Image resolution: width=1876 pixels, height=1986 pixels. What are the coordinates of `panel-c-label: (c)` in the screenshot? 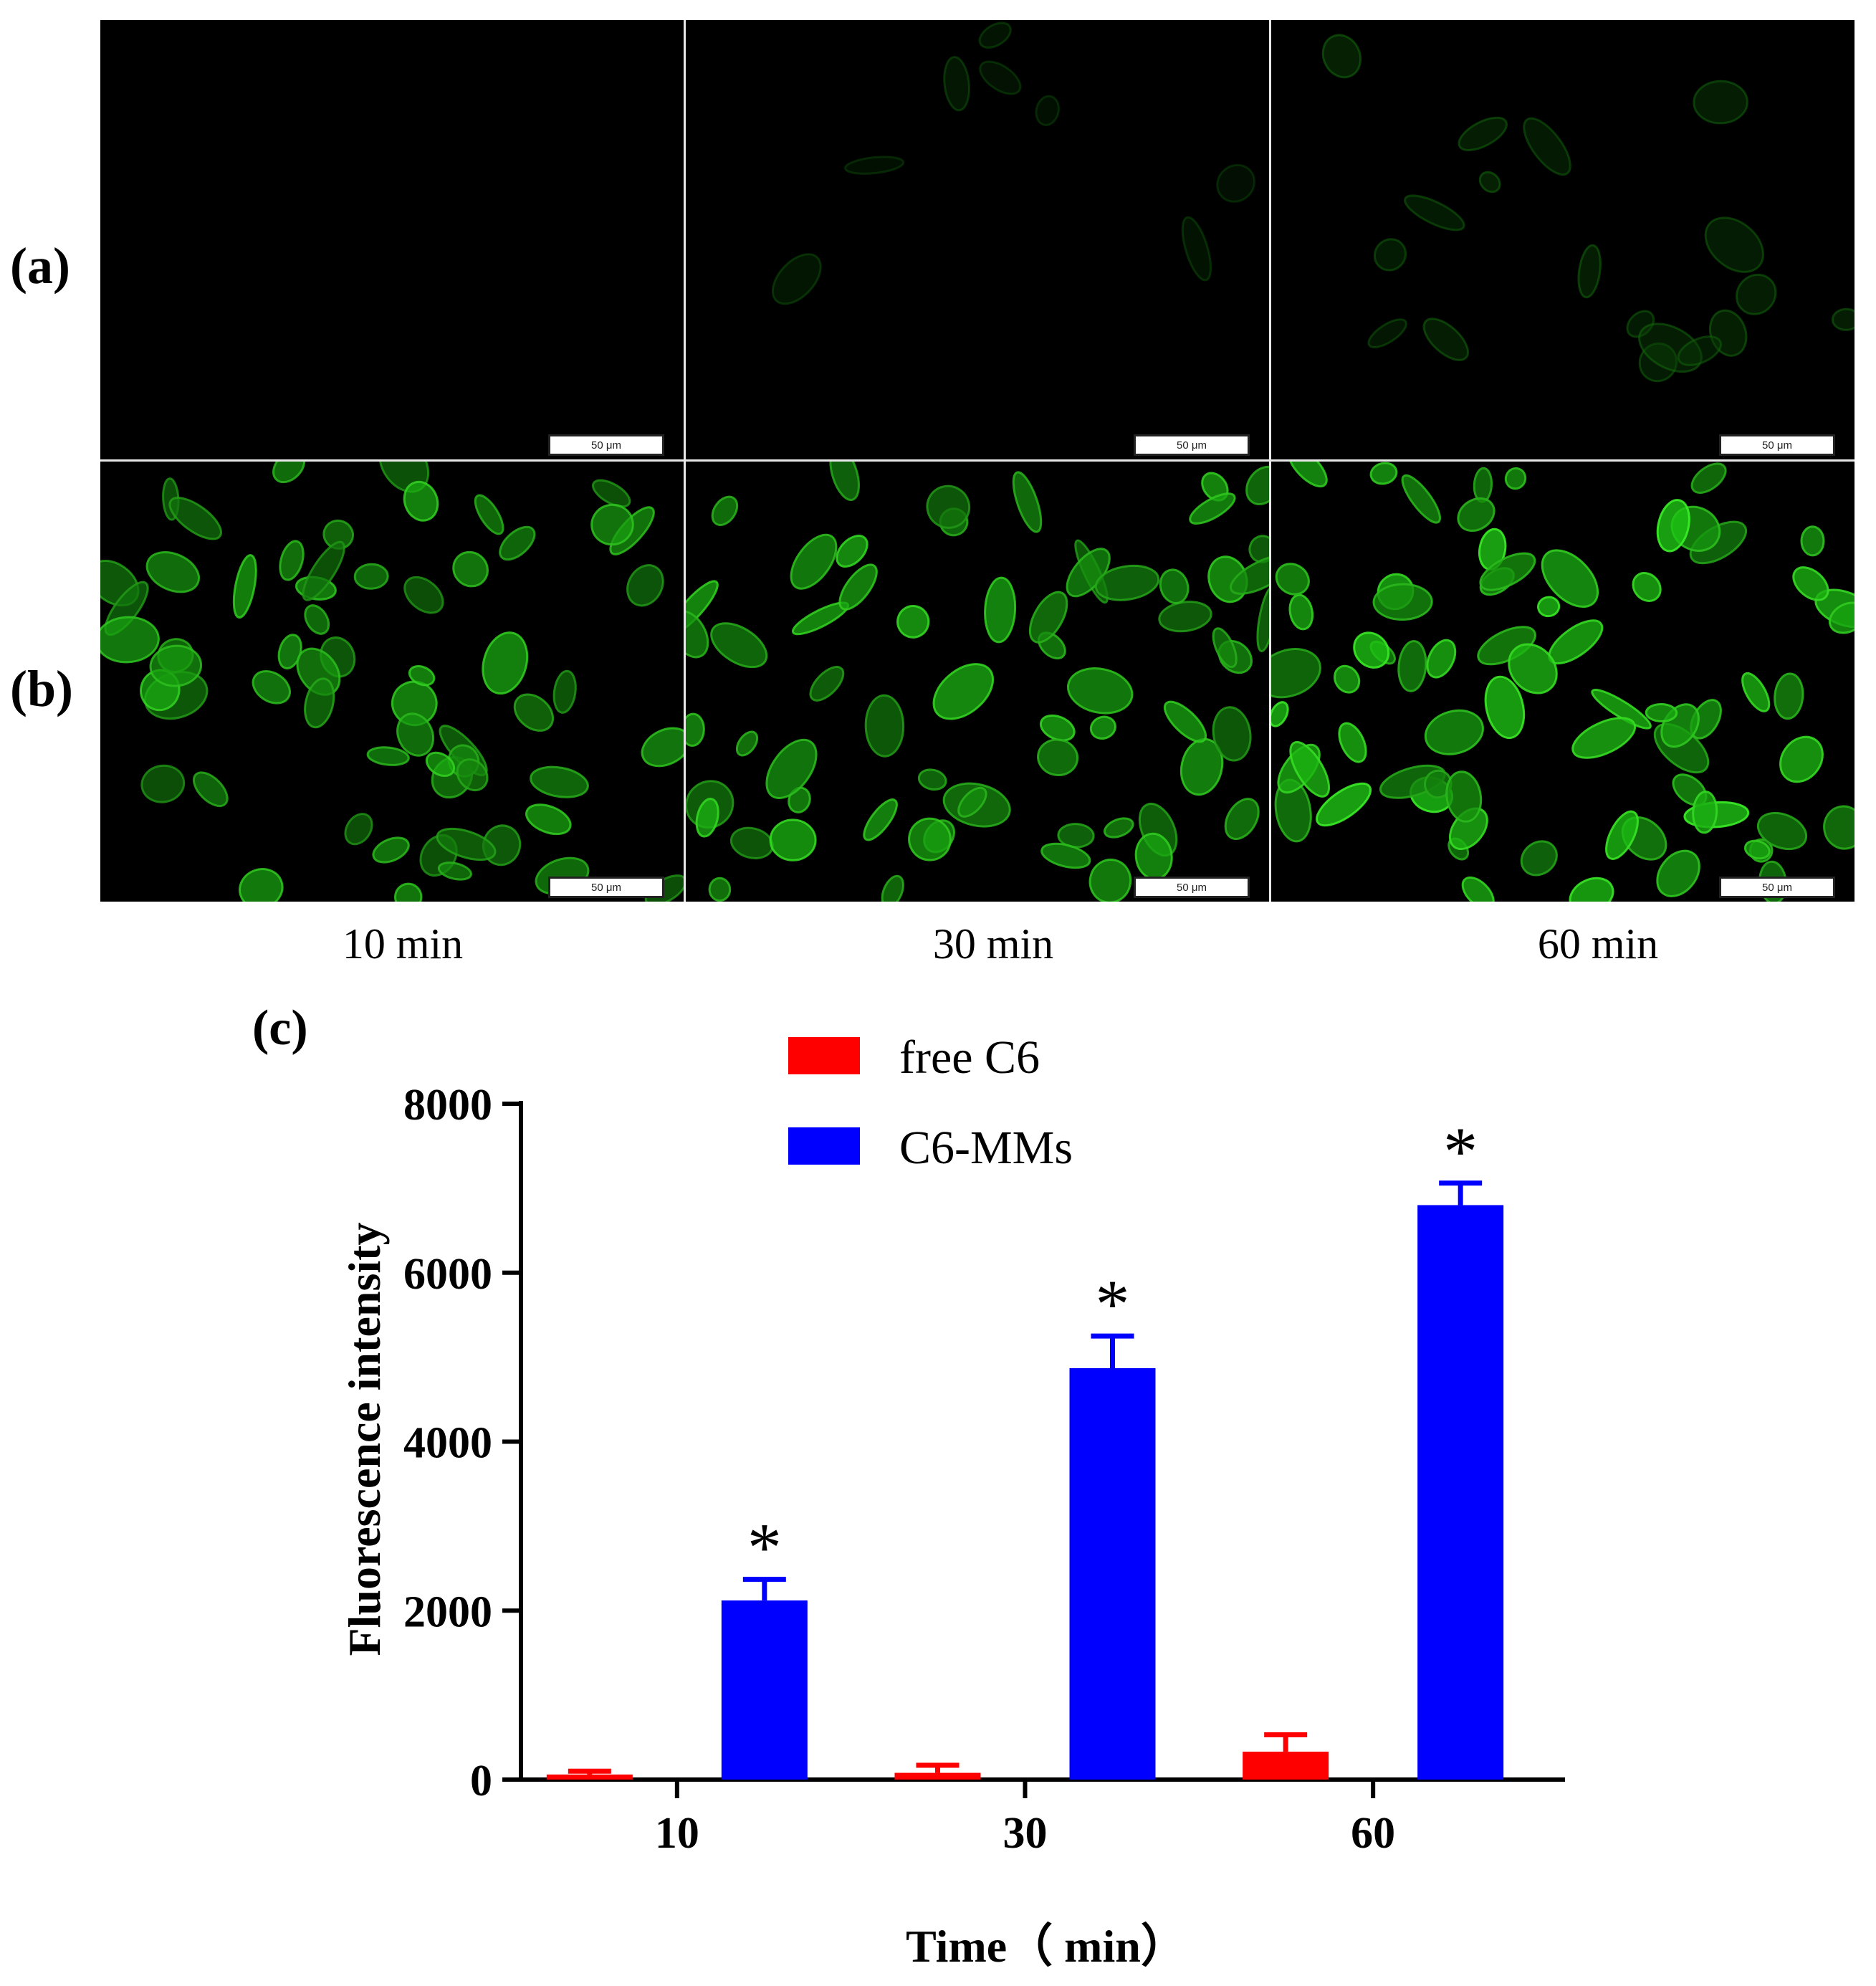 It's located at (280, 1028).